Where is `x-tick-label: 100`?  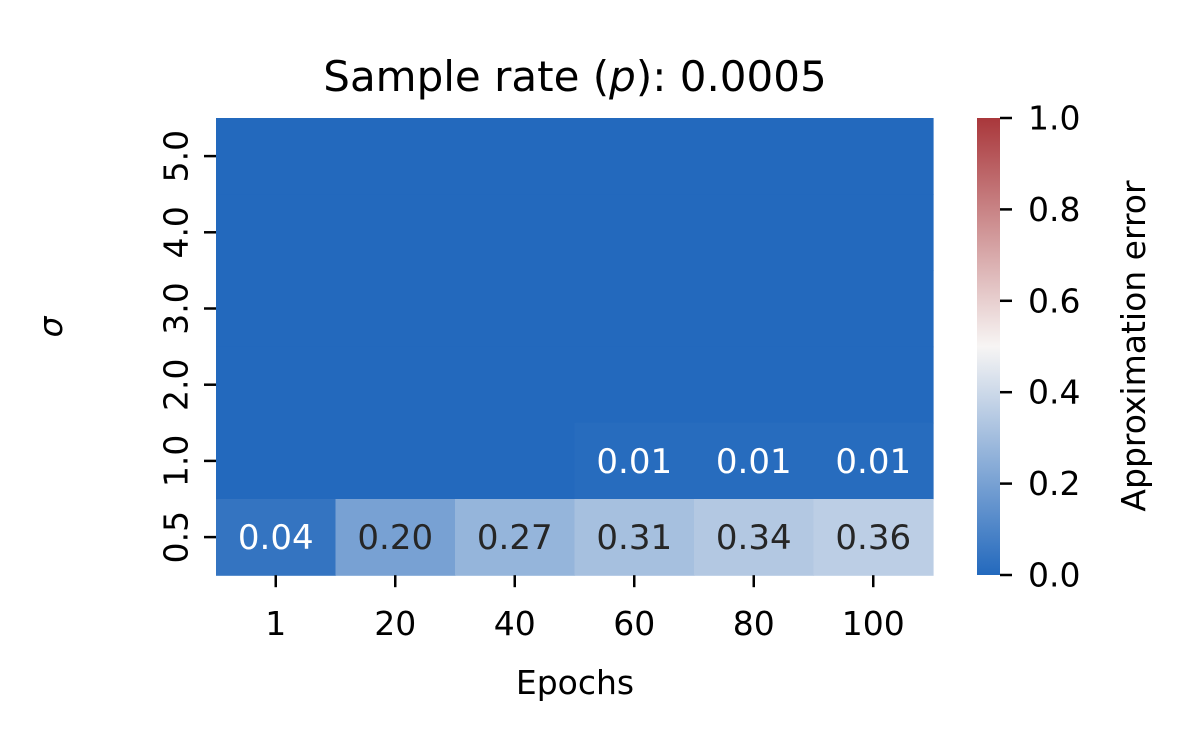 x-tick-label: 100 is located at coordinates (873, 623).